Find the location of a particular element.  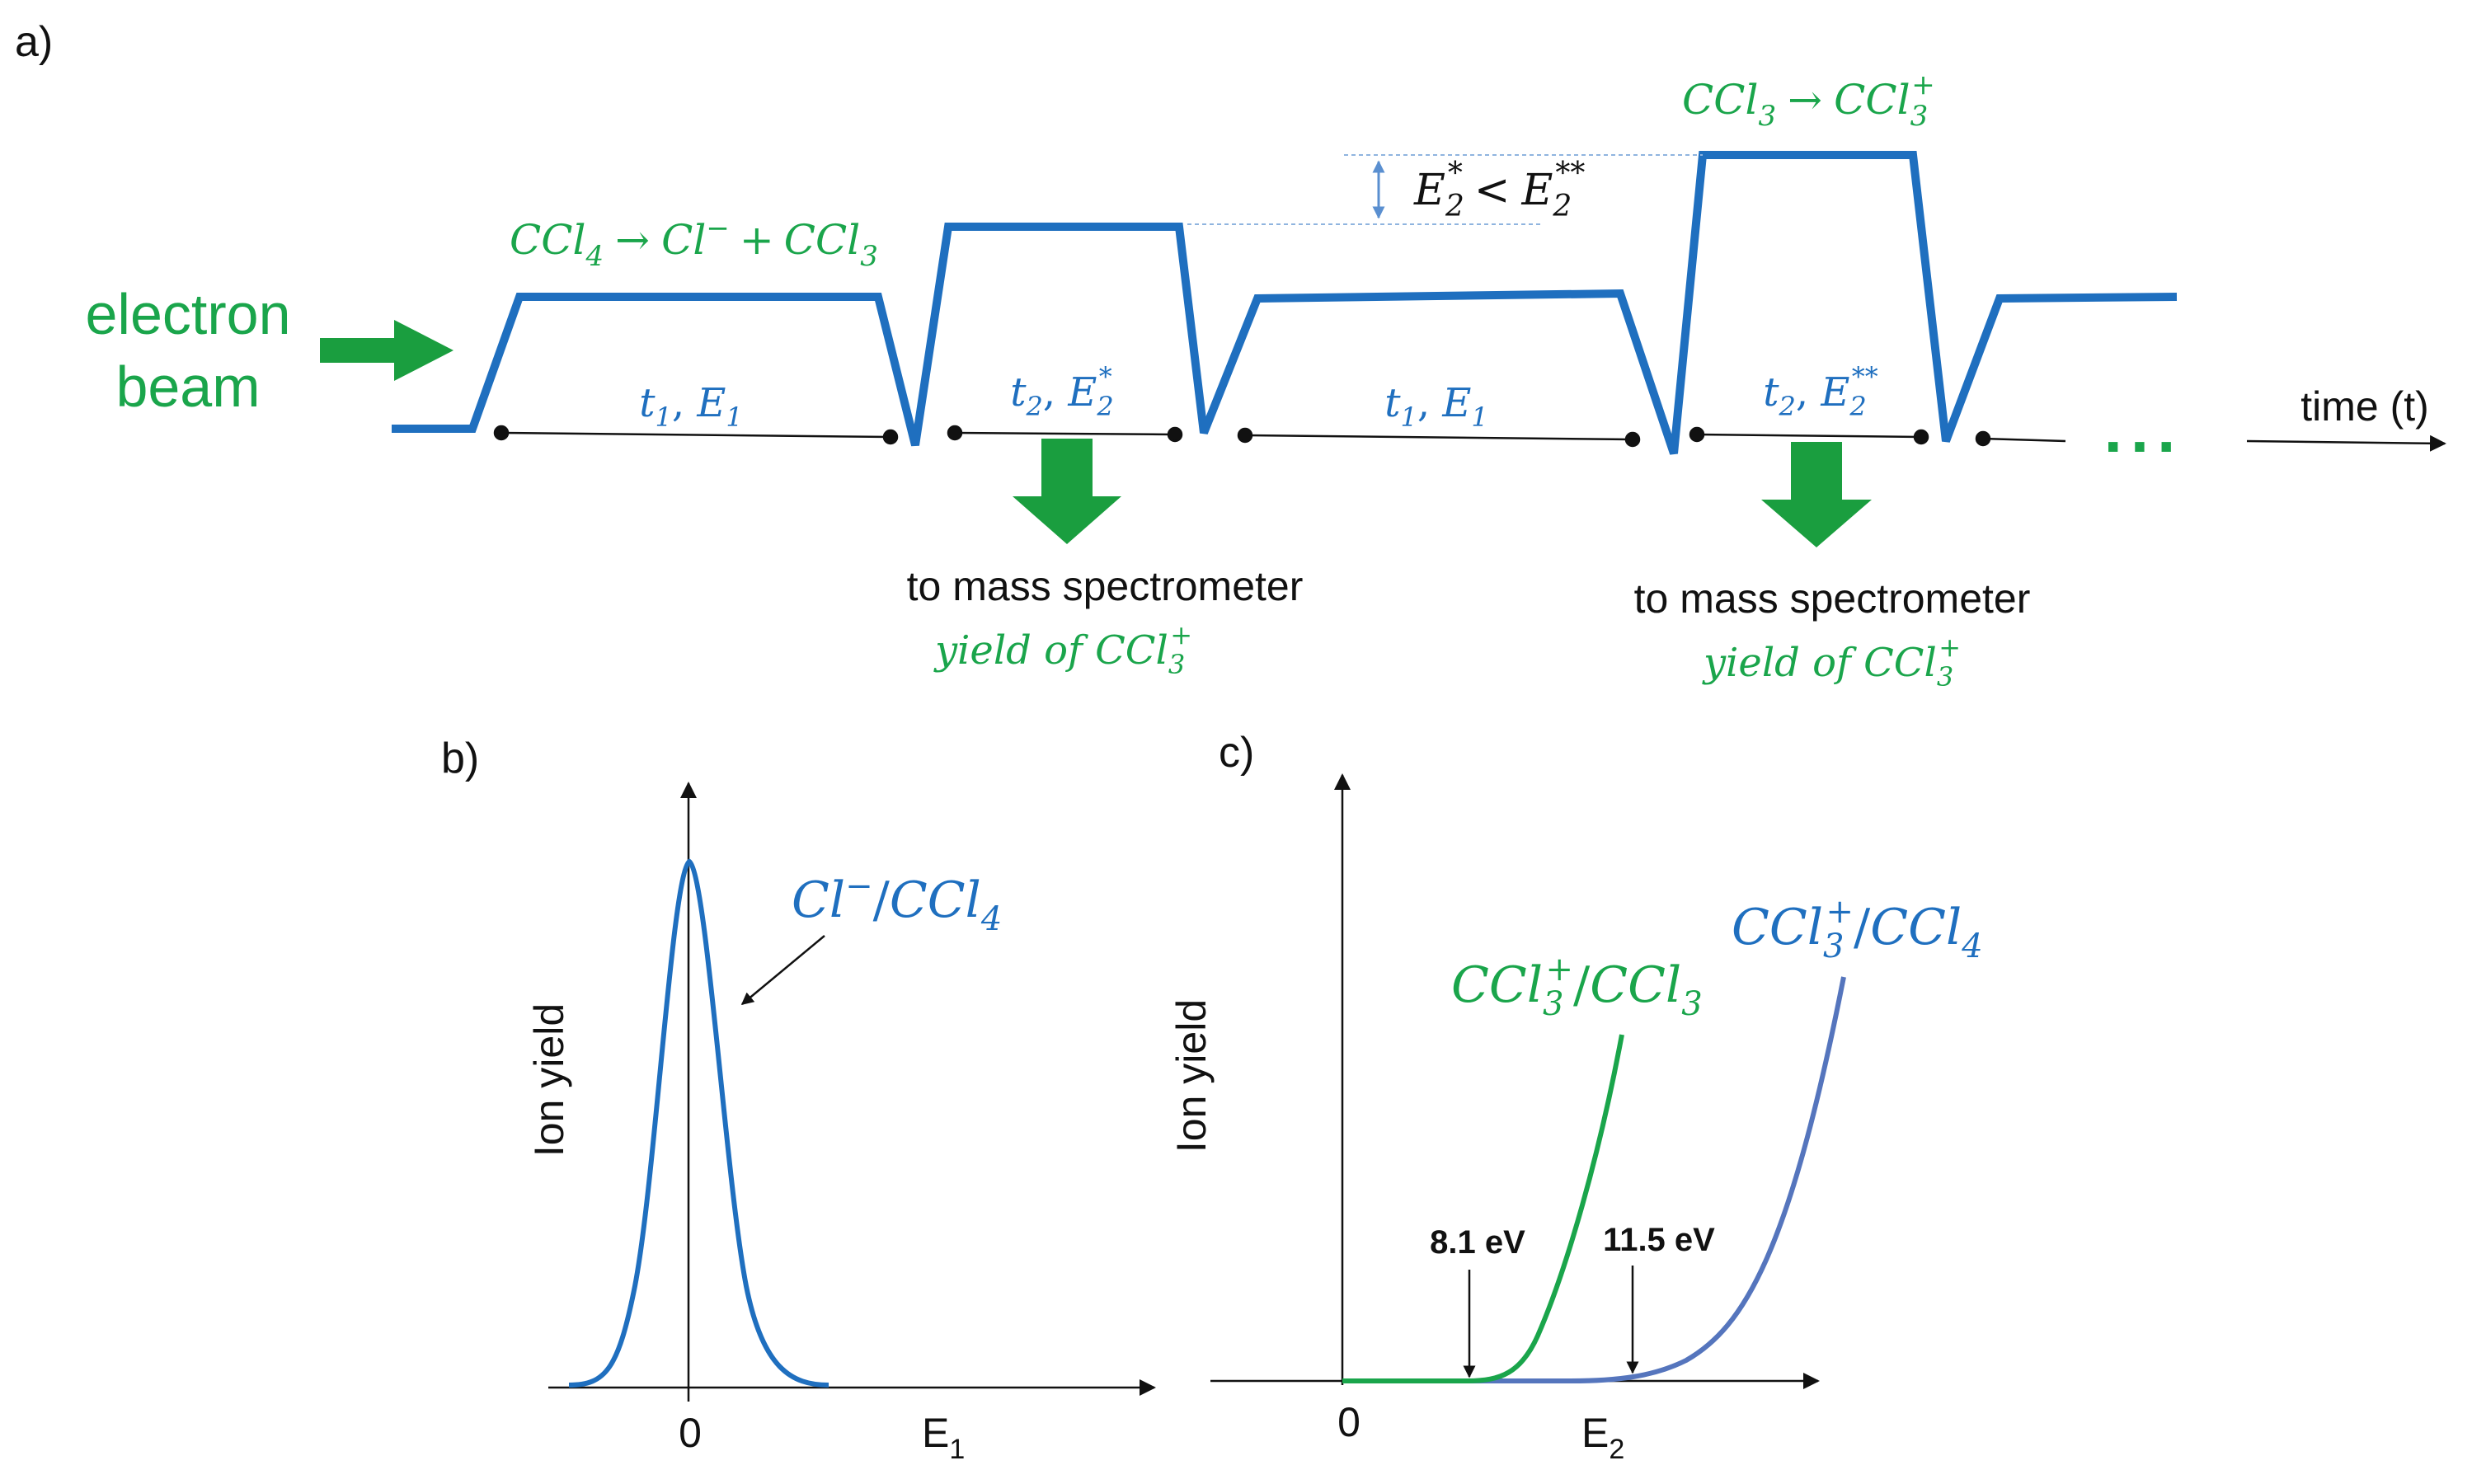

cl-minus-pointer-arrow is located at coordinates (782, 970).